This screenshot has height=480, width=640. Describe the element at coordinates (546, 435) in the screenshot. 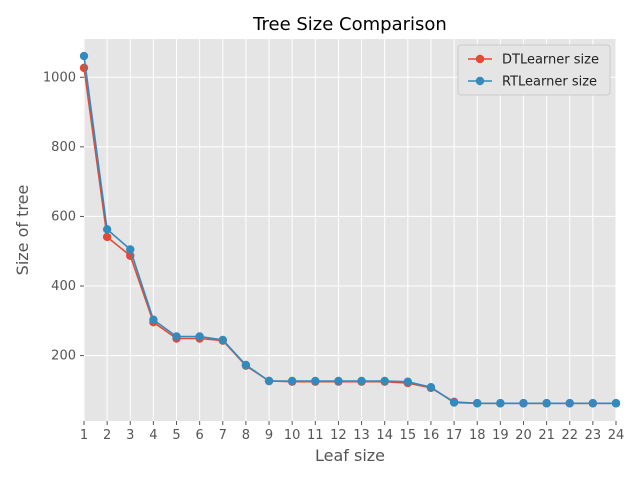

I see `x-tick-label: 21` at that location.